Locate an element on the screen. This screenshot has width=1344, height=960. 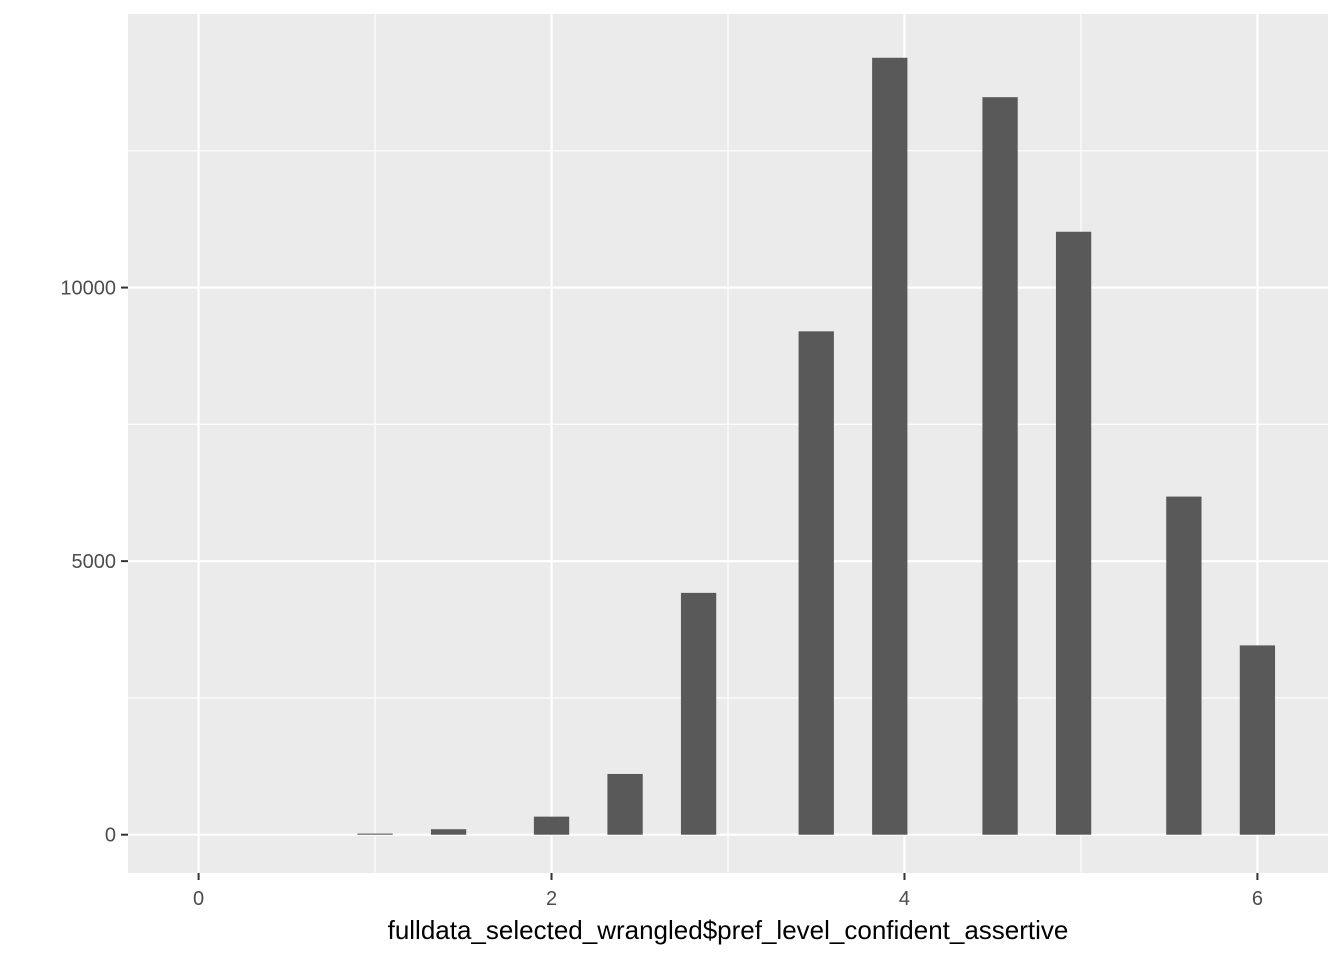
x-tick-label: 4 is located at coordinates (904, 899).